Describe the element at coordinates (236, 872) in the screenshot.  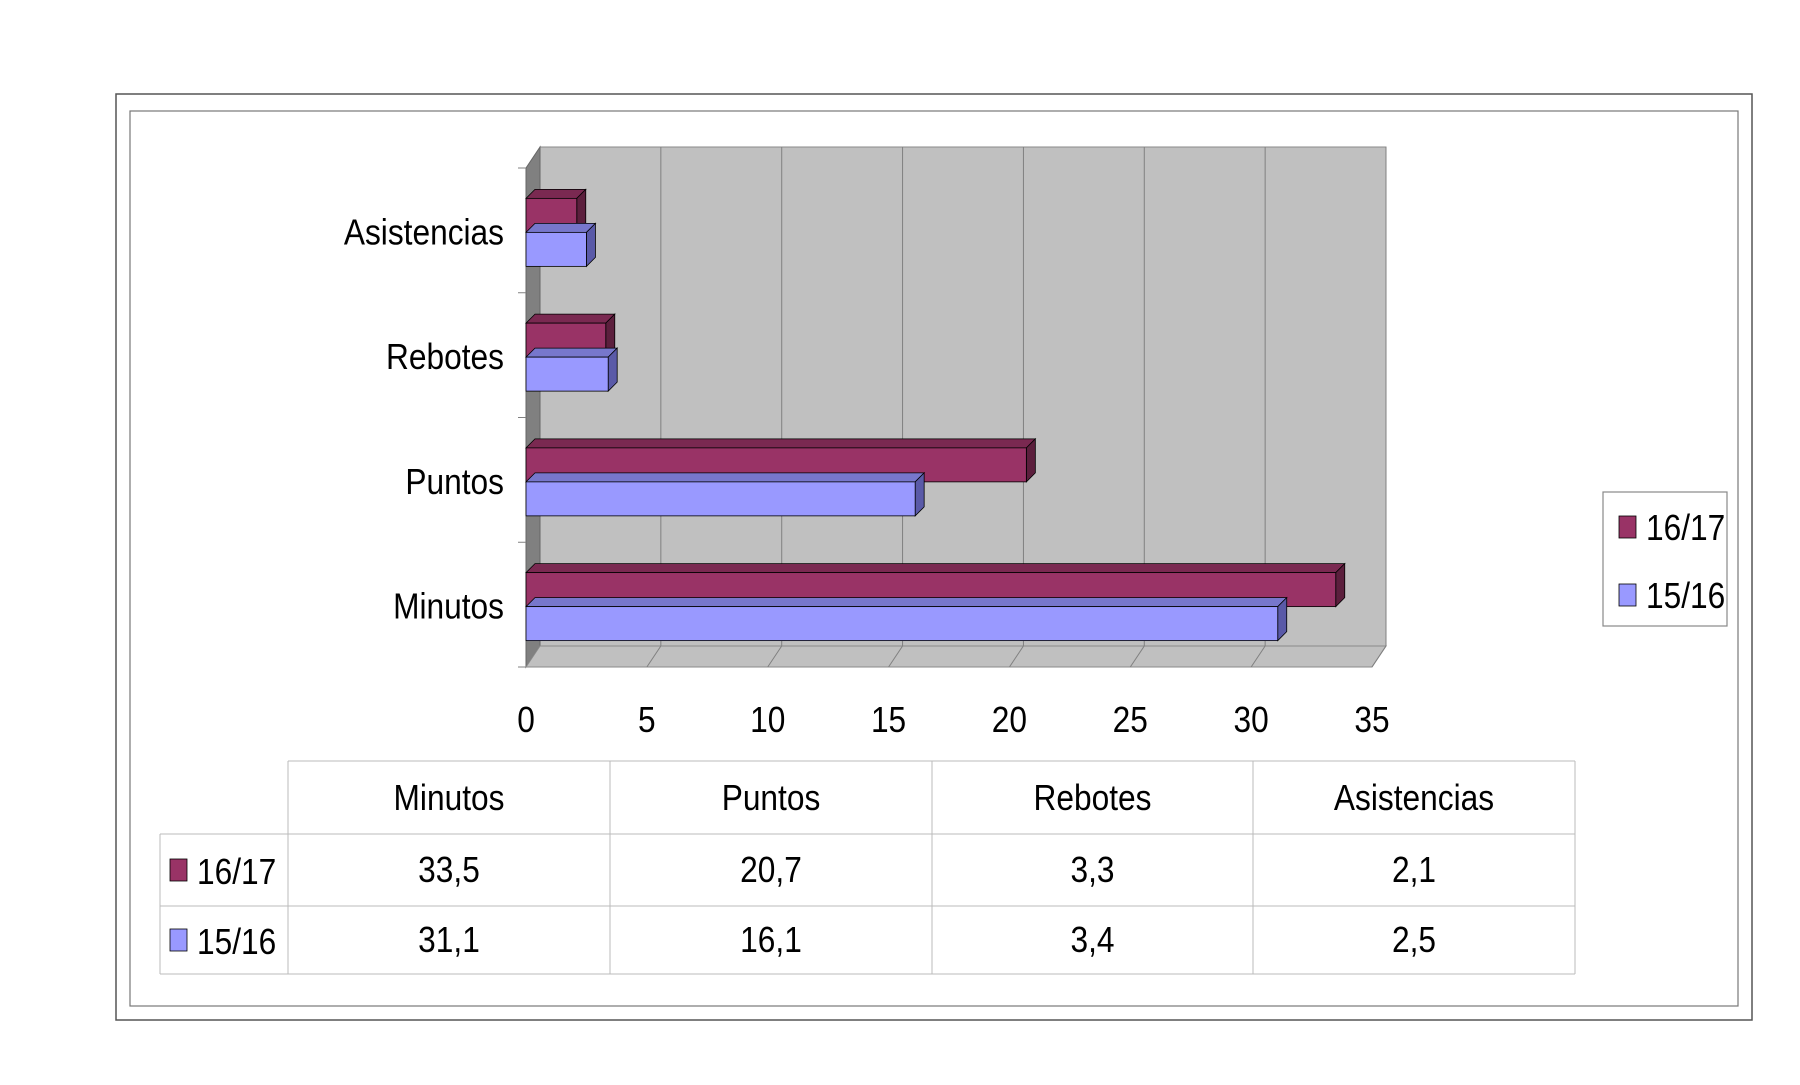
I see `table-row-label: 16/17` at that location.